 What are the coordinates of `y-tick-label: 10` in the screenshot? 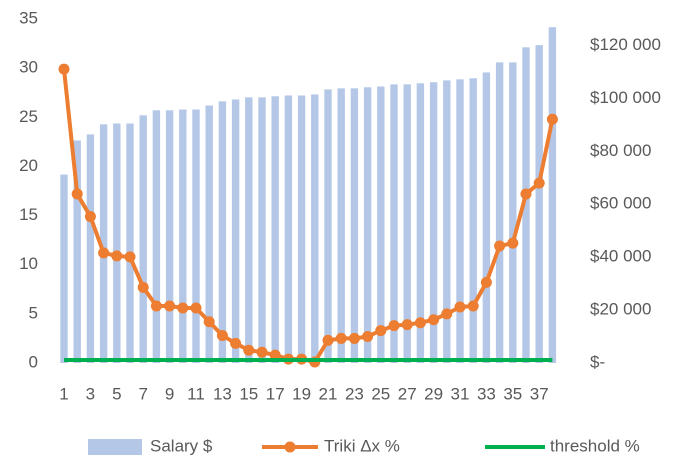 It's located at (28, 263).